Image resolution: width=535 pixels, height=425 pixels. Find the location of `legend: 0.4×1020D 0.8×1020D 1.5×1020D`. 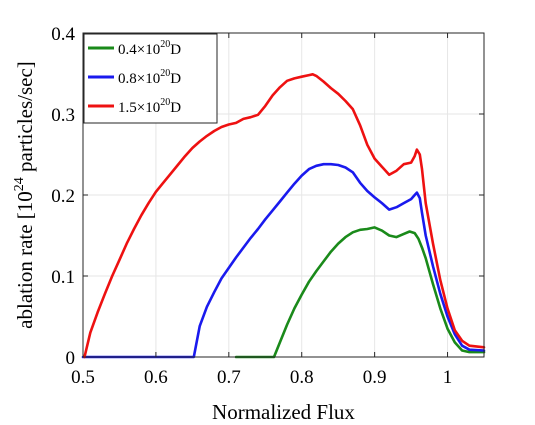

legend: 0.4×1020D 0.8×1020D 1.5×1020D is located at coordinates (150, 78).